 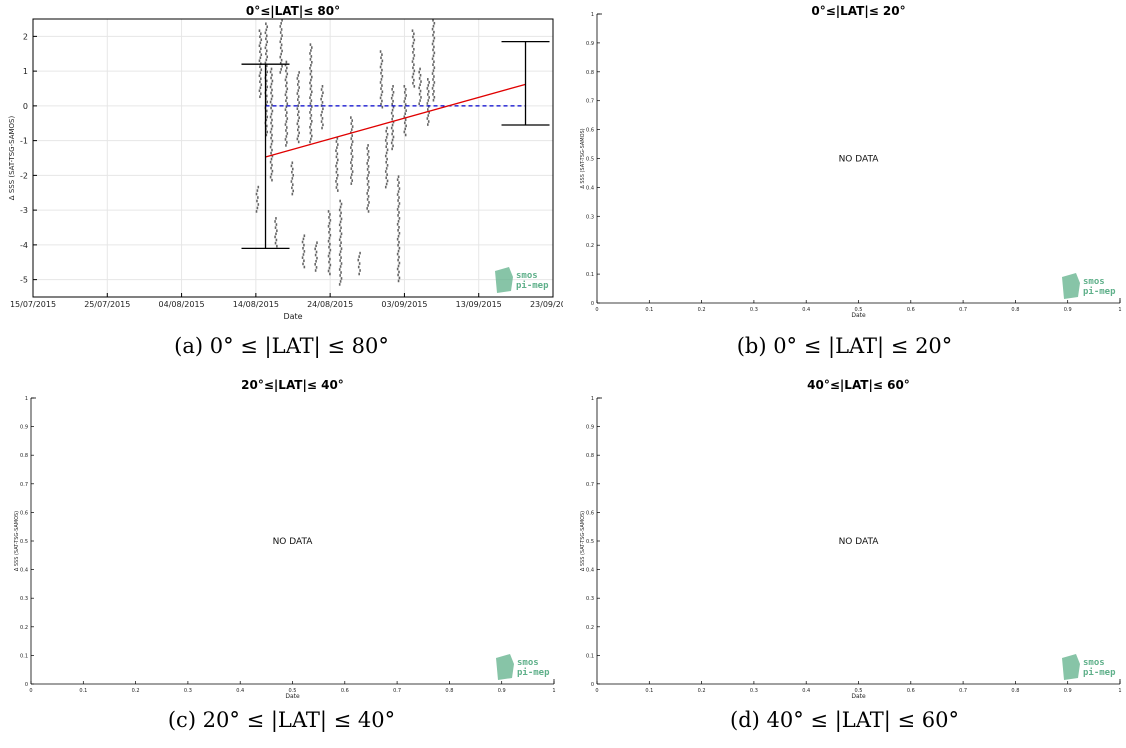 I want to click on logo-text-smos: smos, so click(x=1094, y=282).